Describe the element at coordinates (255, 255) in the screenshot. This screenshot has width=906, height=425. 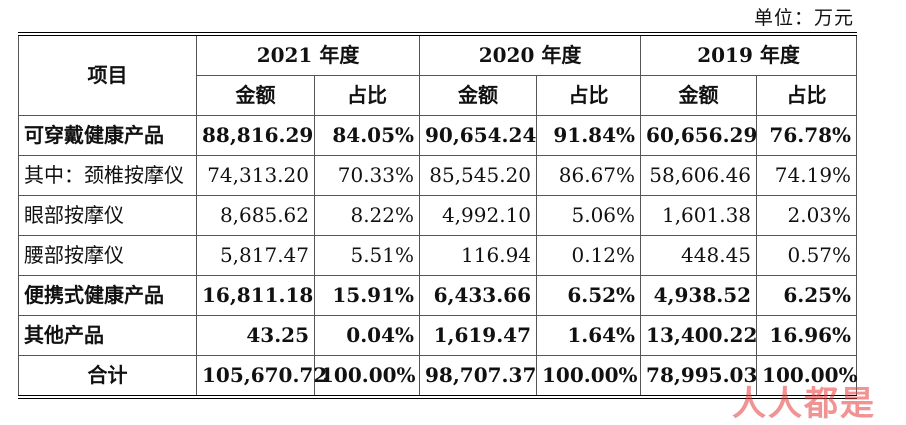
I see `amount-cell: 5,817.47` at that location.